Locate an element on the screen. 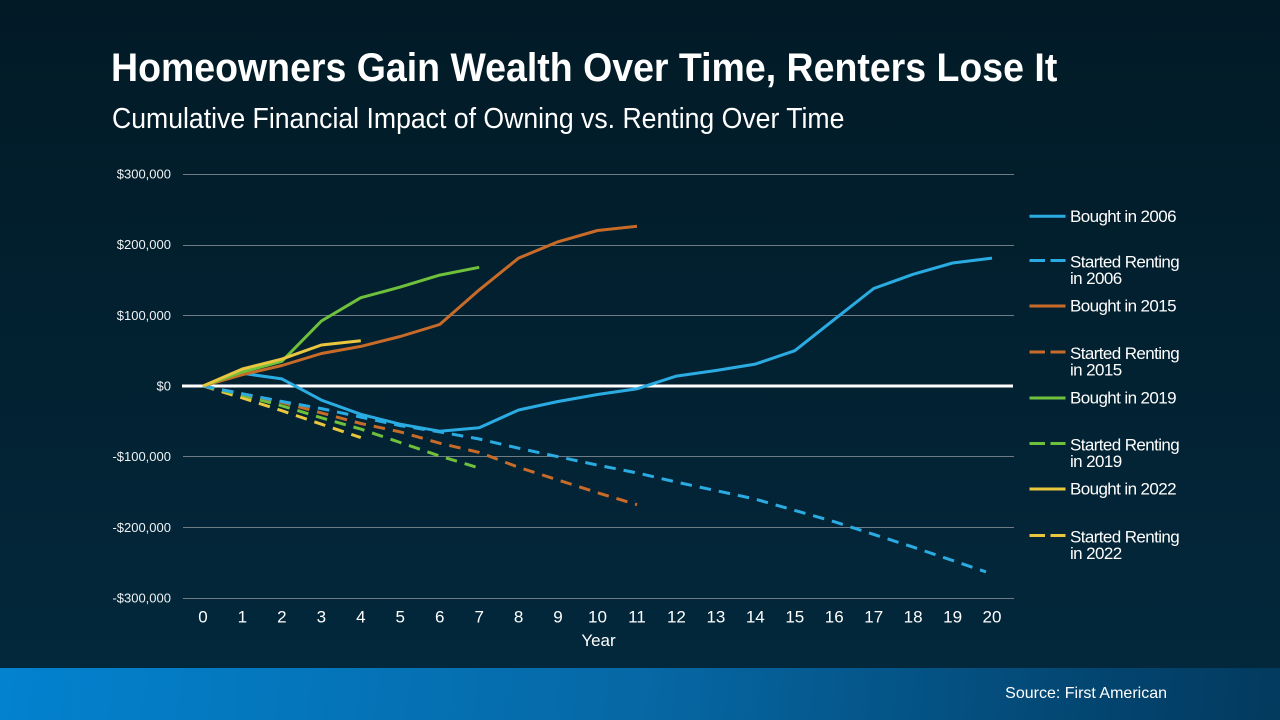  svg-text: Year is located at coordinates (598, 640).